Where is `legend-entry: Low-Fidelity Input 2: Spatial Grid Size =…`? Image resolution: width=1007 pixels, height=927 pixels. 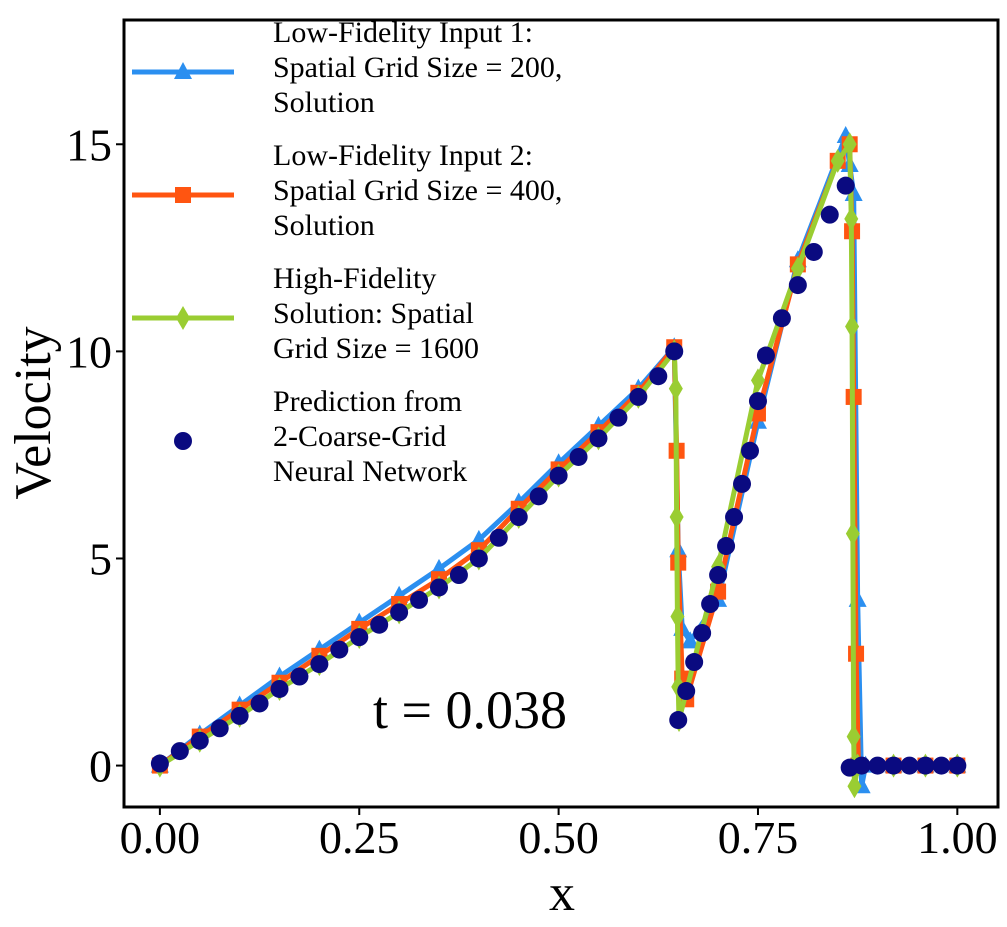 legend-entry: Low-Fidelity Input 2: Spatial Grid Size =… is located at coordinates (347, 190).